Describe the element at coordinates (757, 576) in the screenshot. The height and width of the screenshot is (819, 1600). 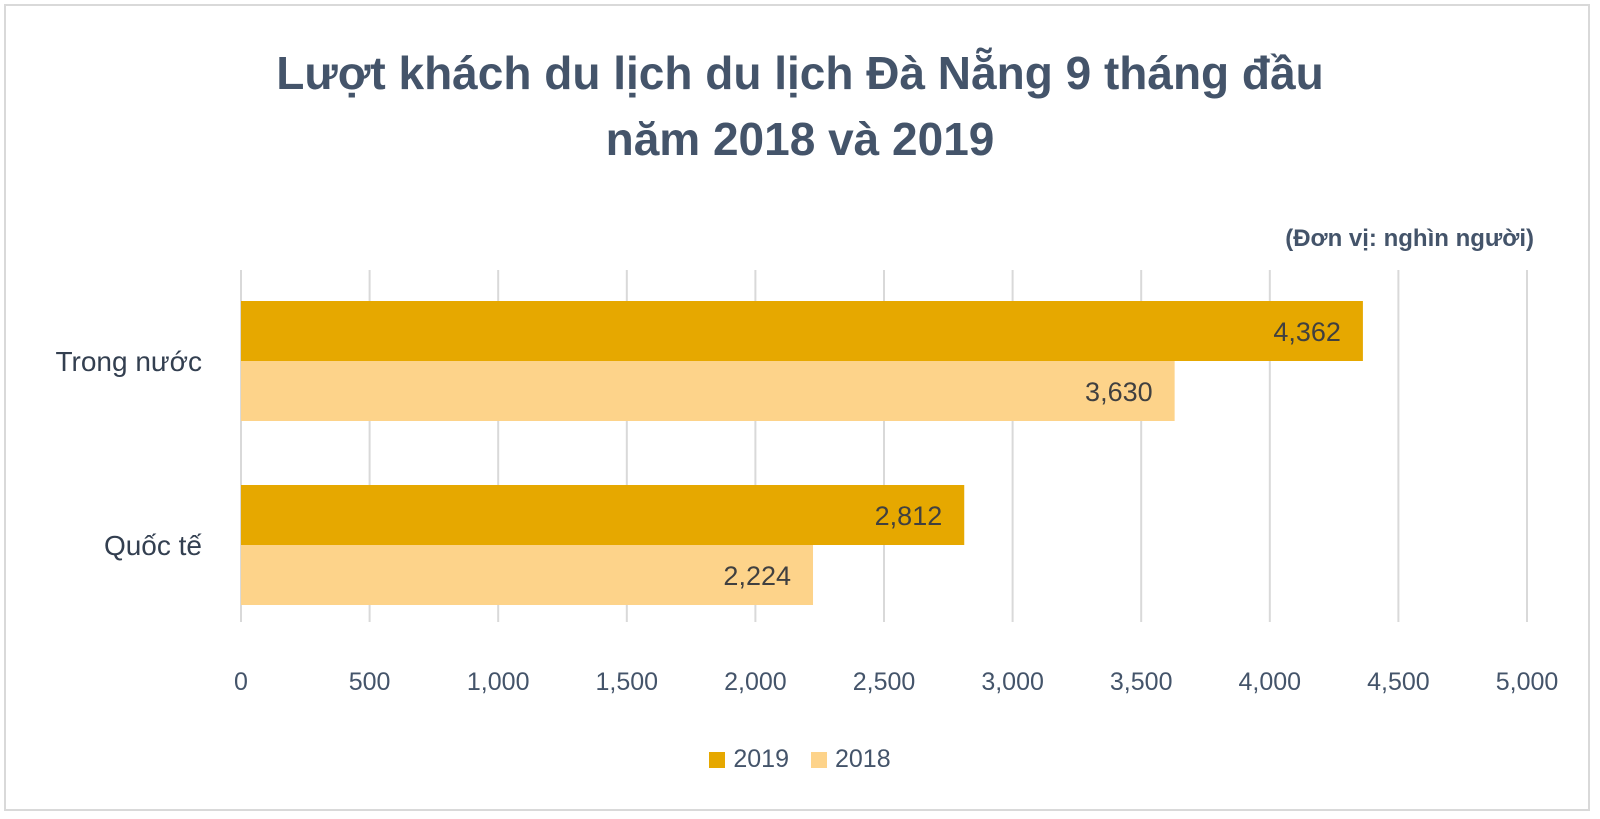
I see `data-label: 2,224` at that location.